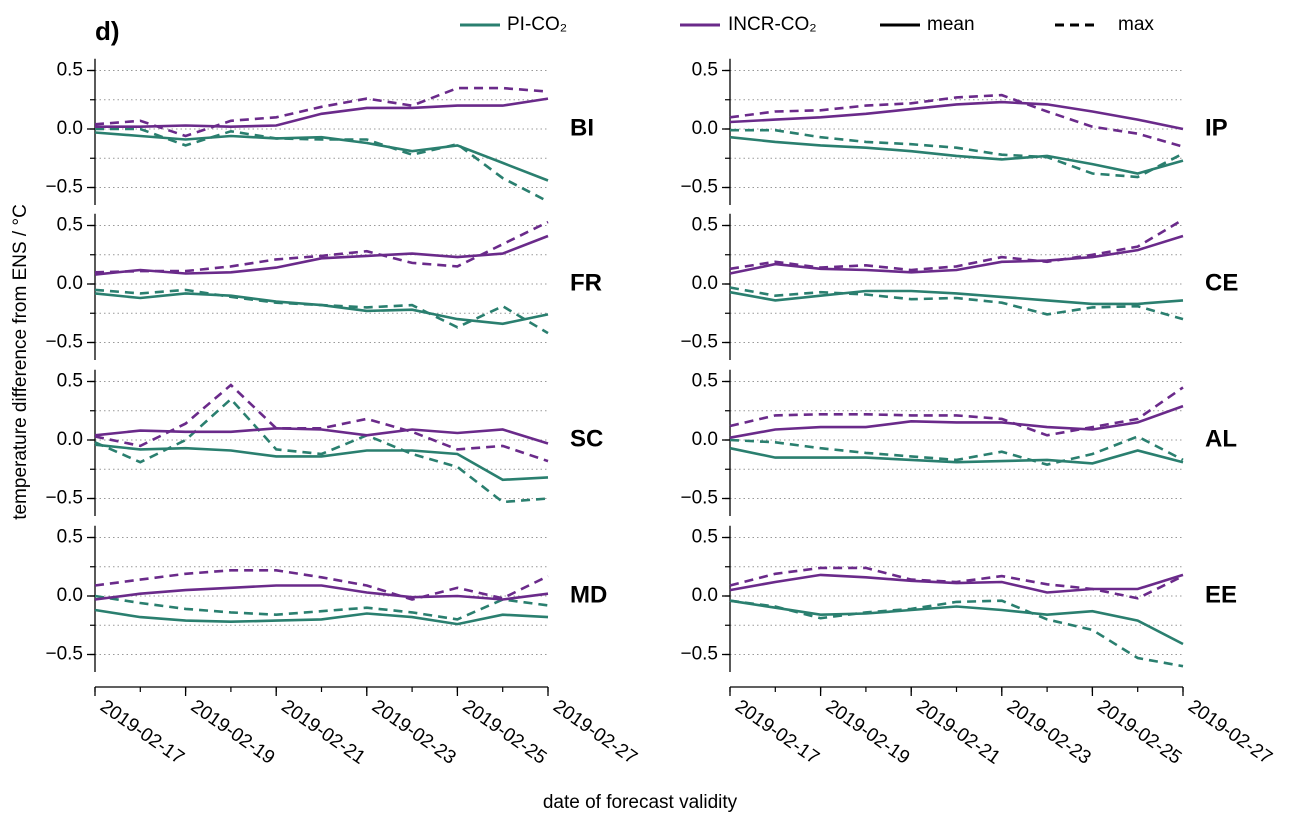 The width and height of the screenshot is (1299, 814). I want to click on y-axis-label: temperature difference from ENS / °C, so click(20, 362).